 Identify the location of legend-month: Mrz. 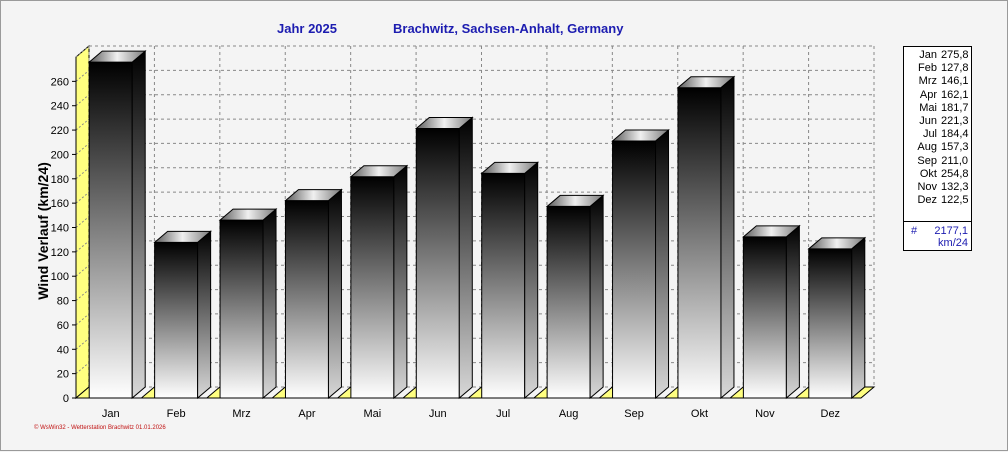
(927, 81).